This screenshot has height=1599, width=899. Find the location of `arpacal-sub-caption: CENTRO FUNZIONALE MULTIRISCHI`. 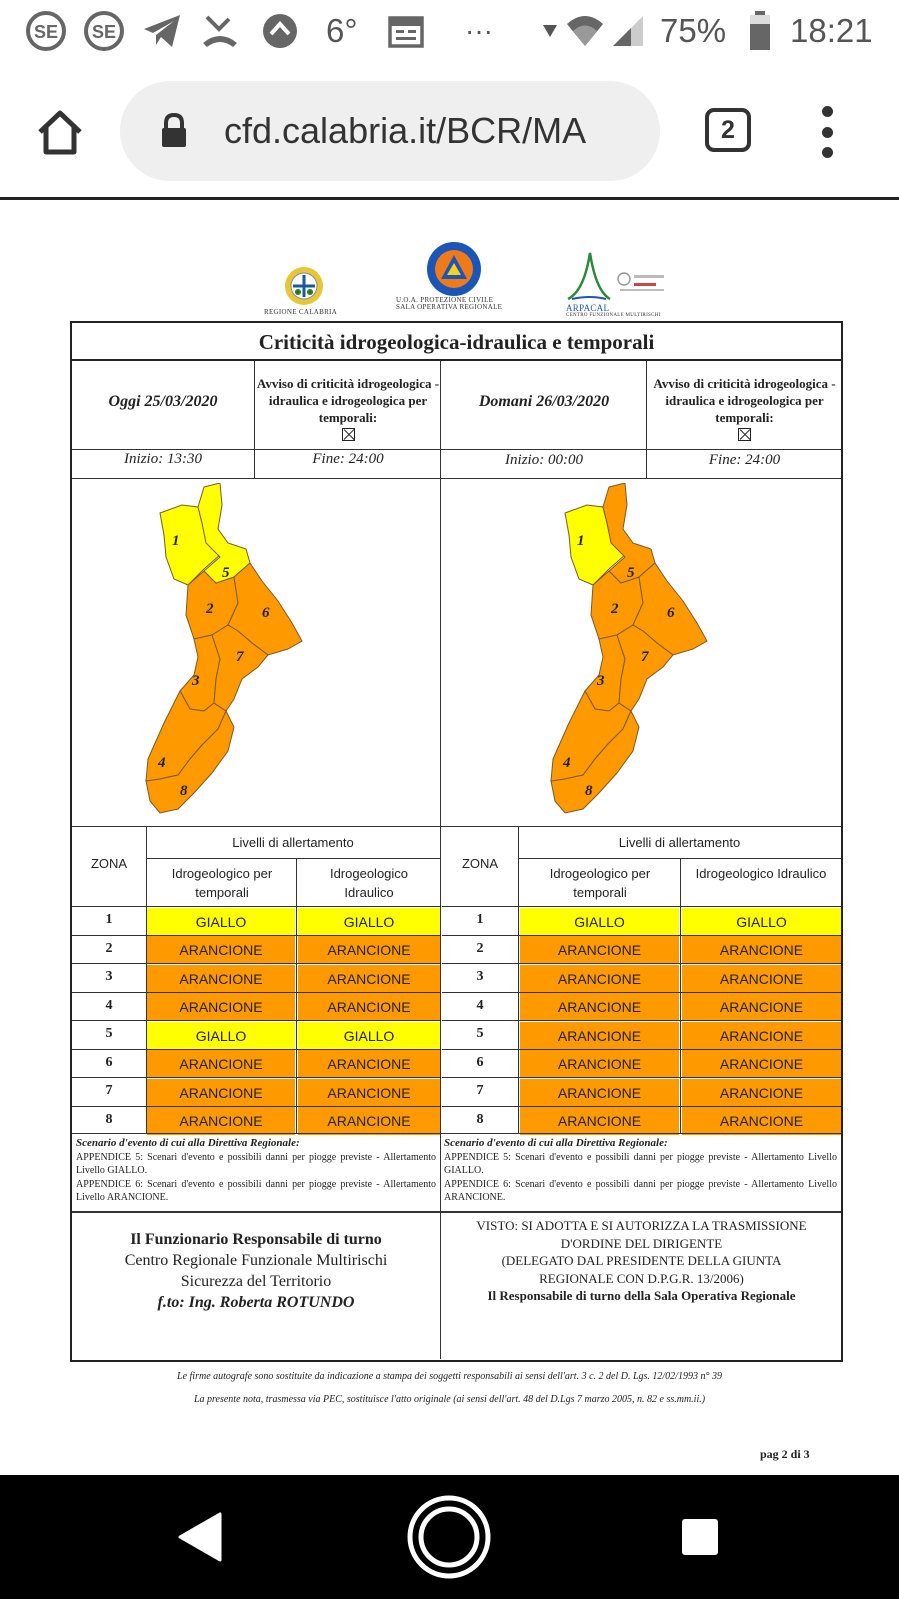

arpacal-sub-caption: CENTRO FUNZIONALE MULTIRISCHI is located at coordinates (613, 315).